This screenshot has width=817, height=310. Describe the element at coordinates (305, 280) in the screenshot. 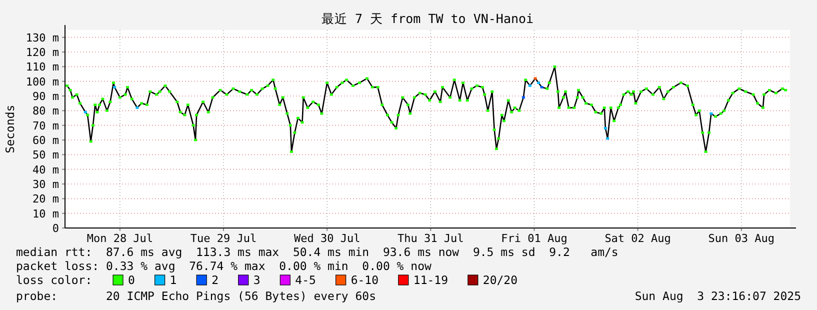

I see `legend-label: 4-5` at that location.